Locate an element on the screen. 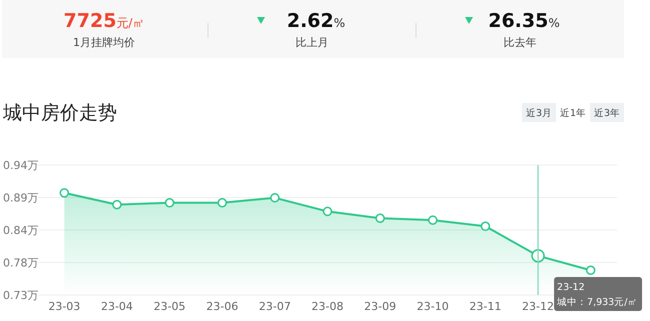 This screenshot has height=321, width=650. y-tick-label: 0.73万 is located at coordinates (20, 295).